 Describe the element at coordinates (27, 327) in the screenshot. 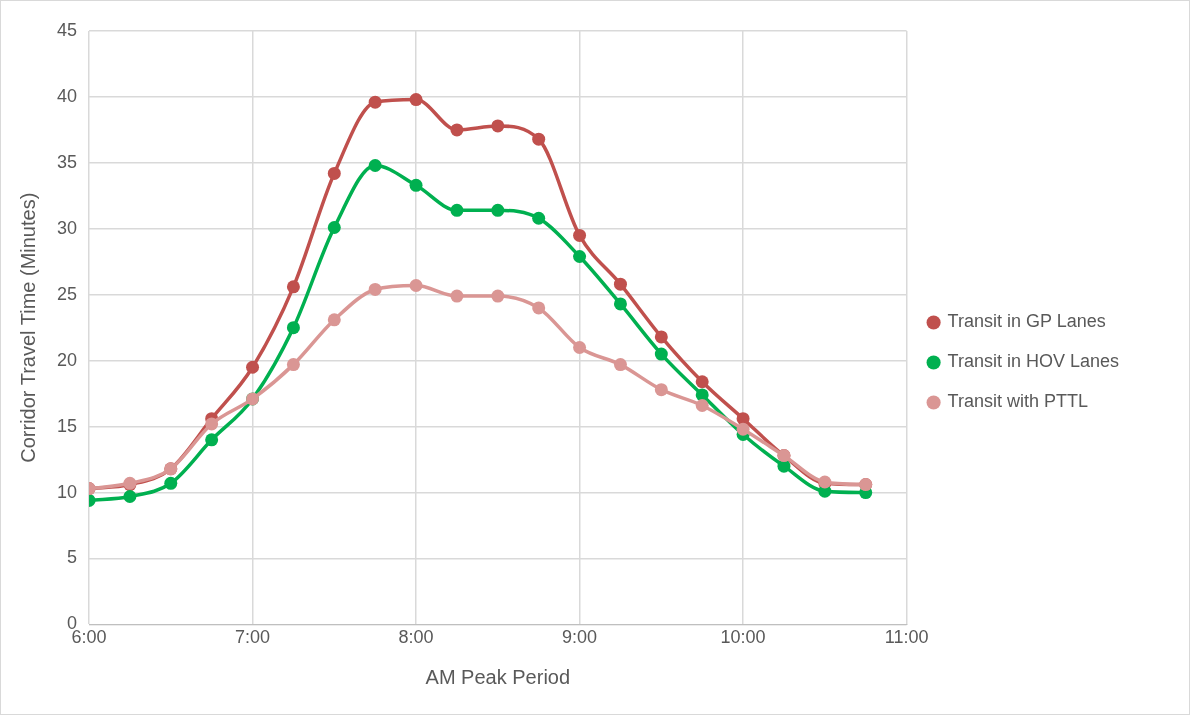

I see `y-axis-title: Corridor Travel Time (Minutes)` at that location.